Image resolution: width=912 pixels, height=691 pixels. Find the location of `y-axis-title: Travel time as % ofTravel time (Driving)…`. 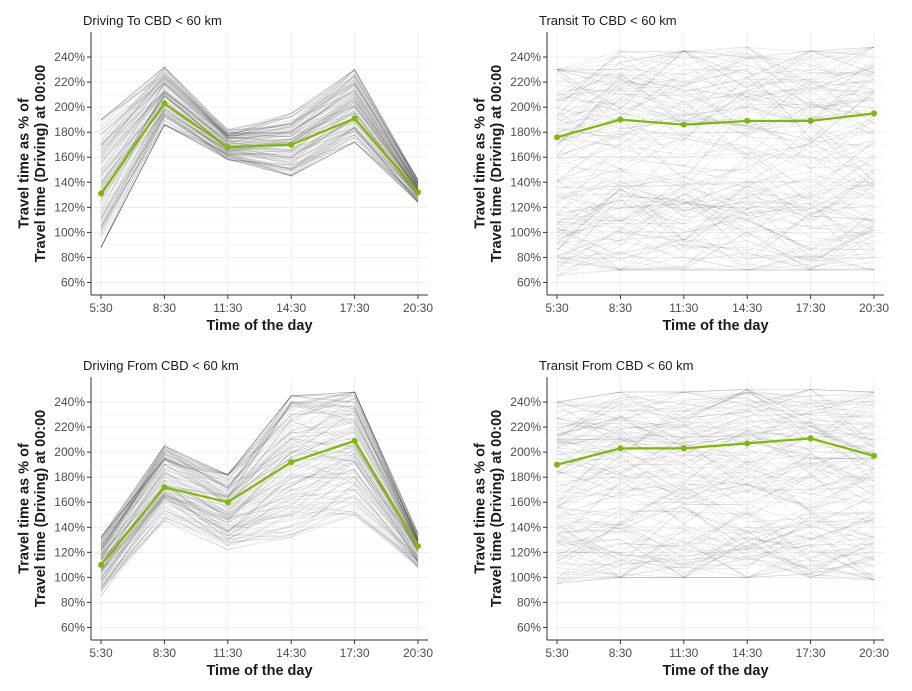

y-axis-title: Travel time as % ofTravel time (Driving)… is located at coordinates (33, 508).